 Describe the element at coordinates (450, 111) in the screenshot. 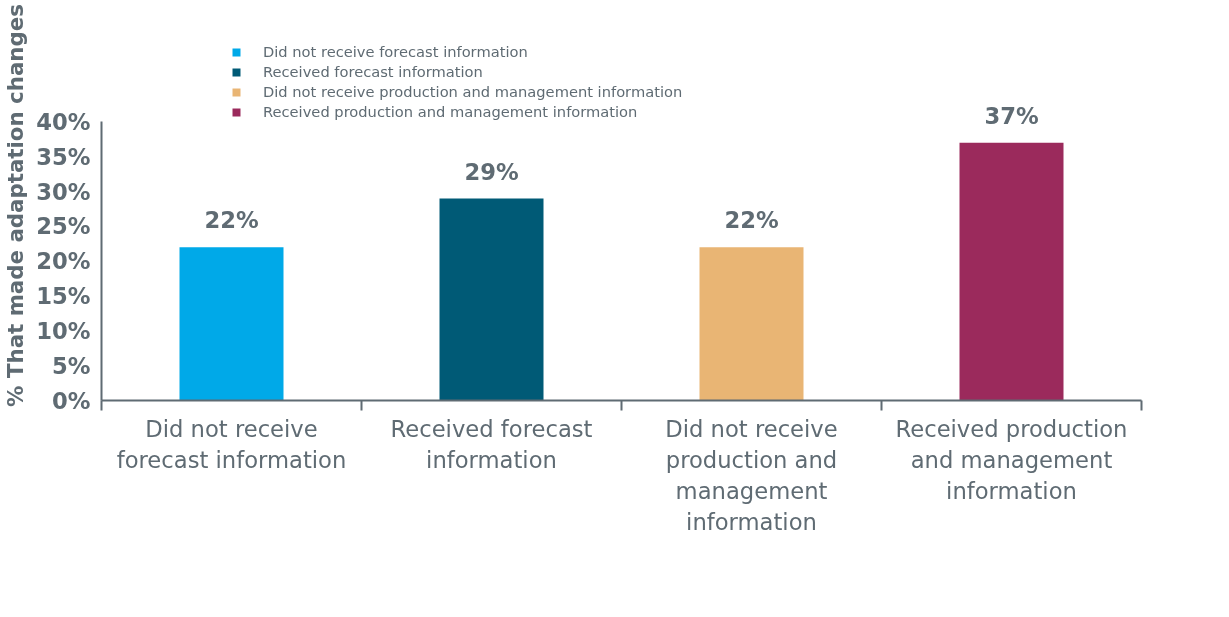

I see `legend-label: Received production and management information` at that location.